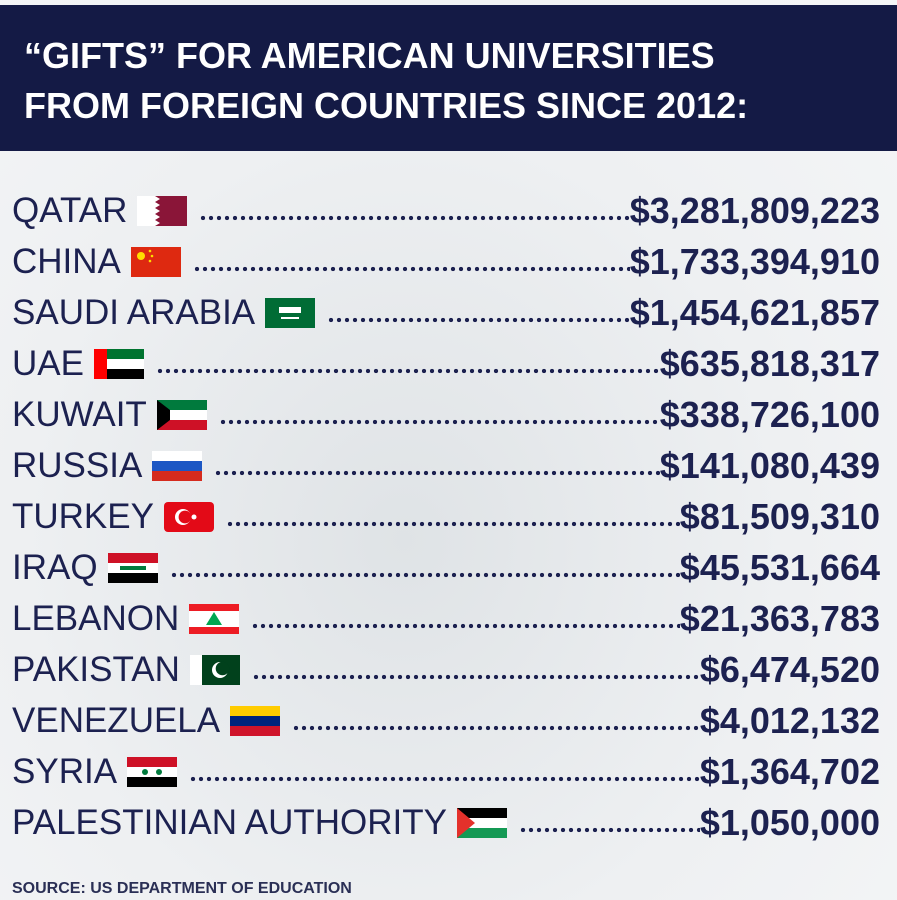 This screenshot has width=897, height=900. I want to click on row: VENEZUELA $4,012,132, so click(446, 720).